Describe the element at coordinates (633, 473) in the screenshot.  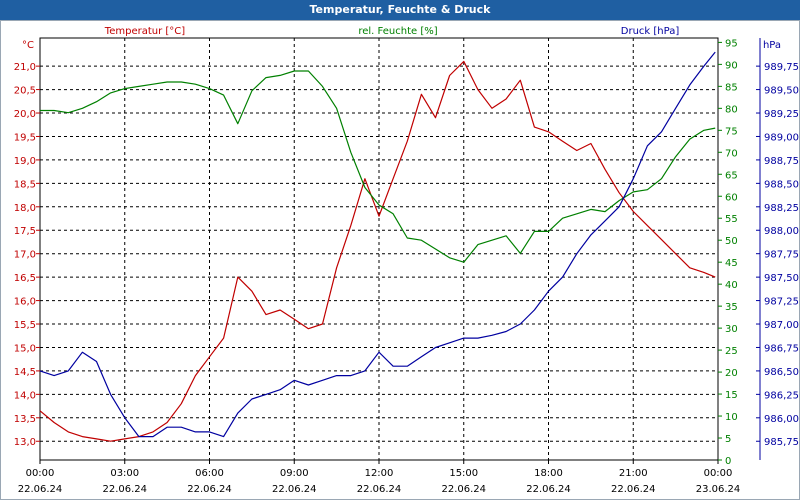
I see `x-tick-time: 21:00` at that location.